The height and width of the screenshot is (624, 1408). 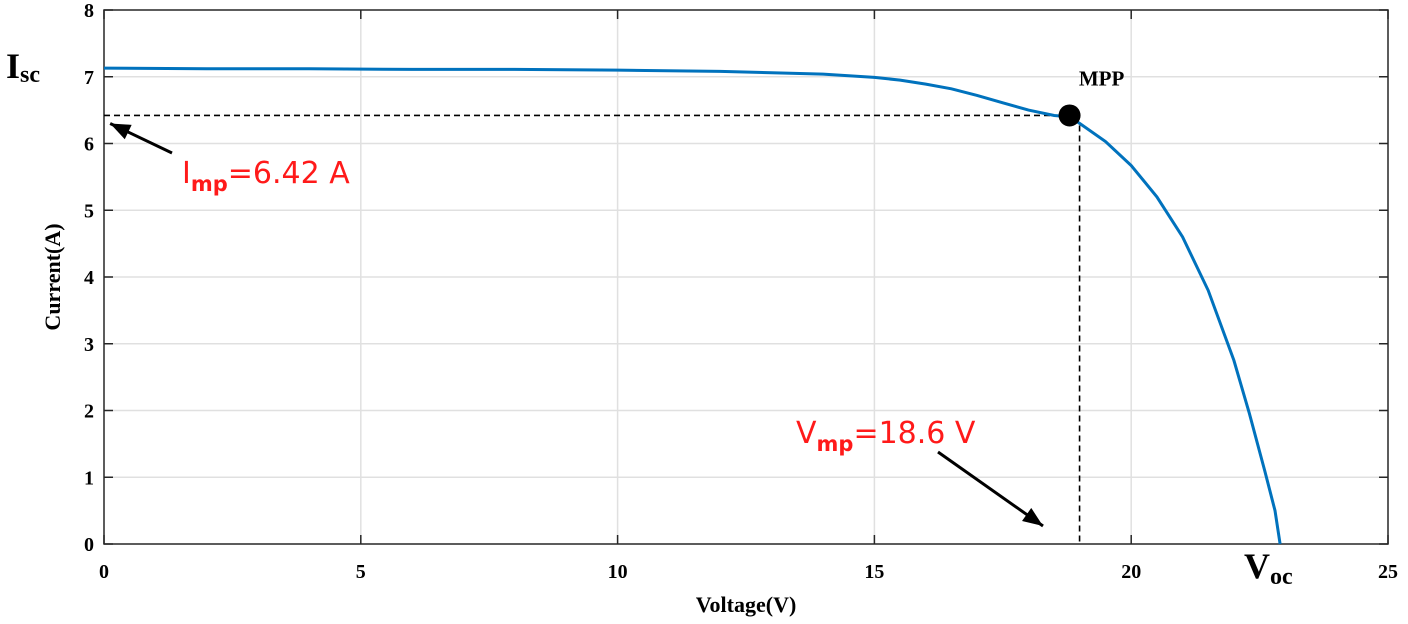 I want to click on imp-main: I, so click(x=186, y=173).